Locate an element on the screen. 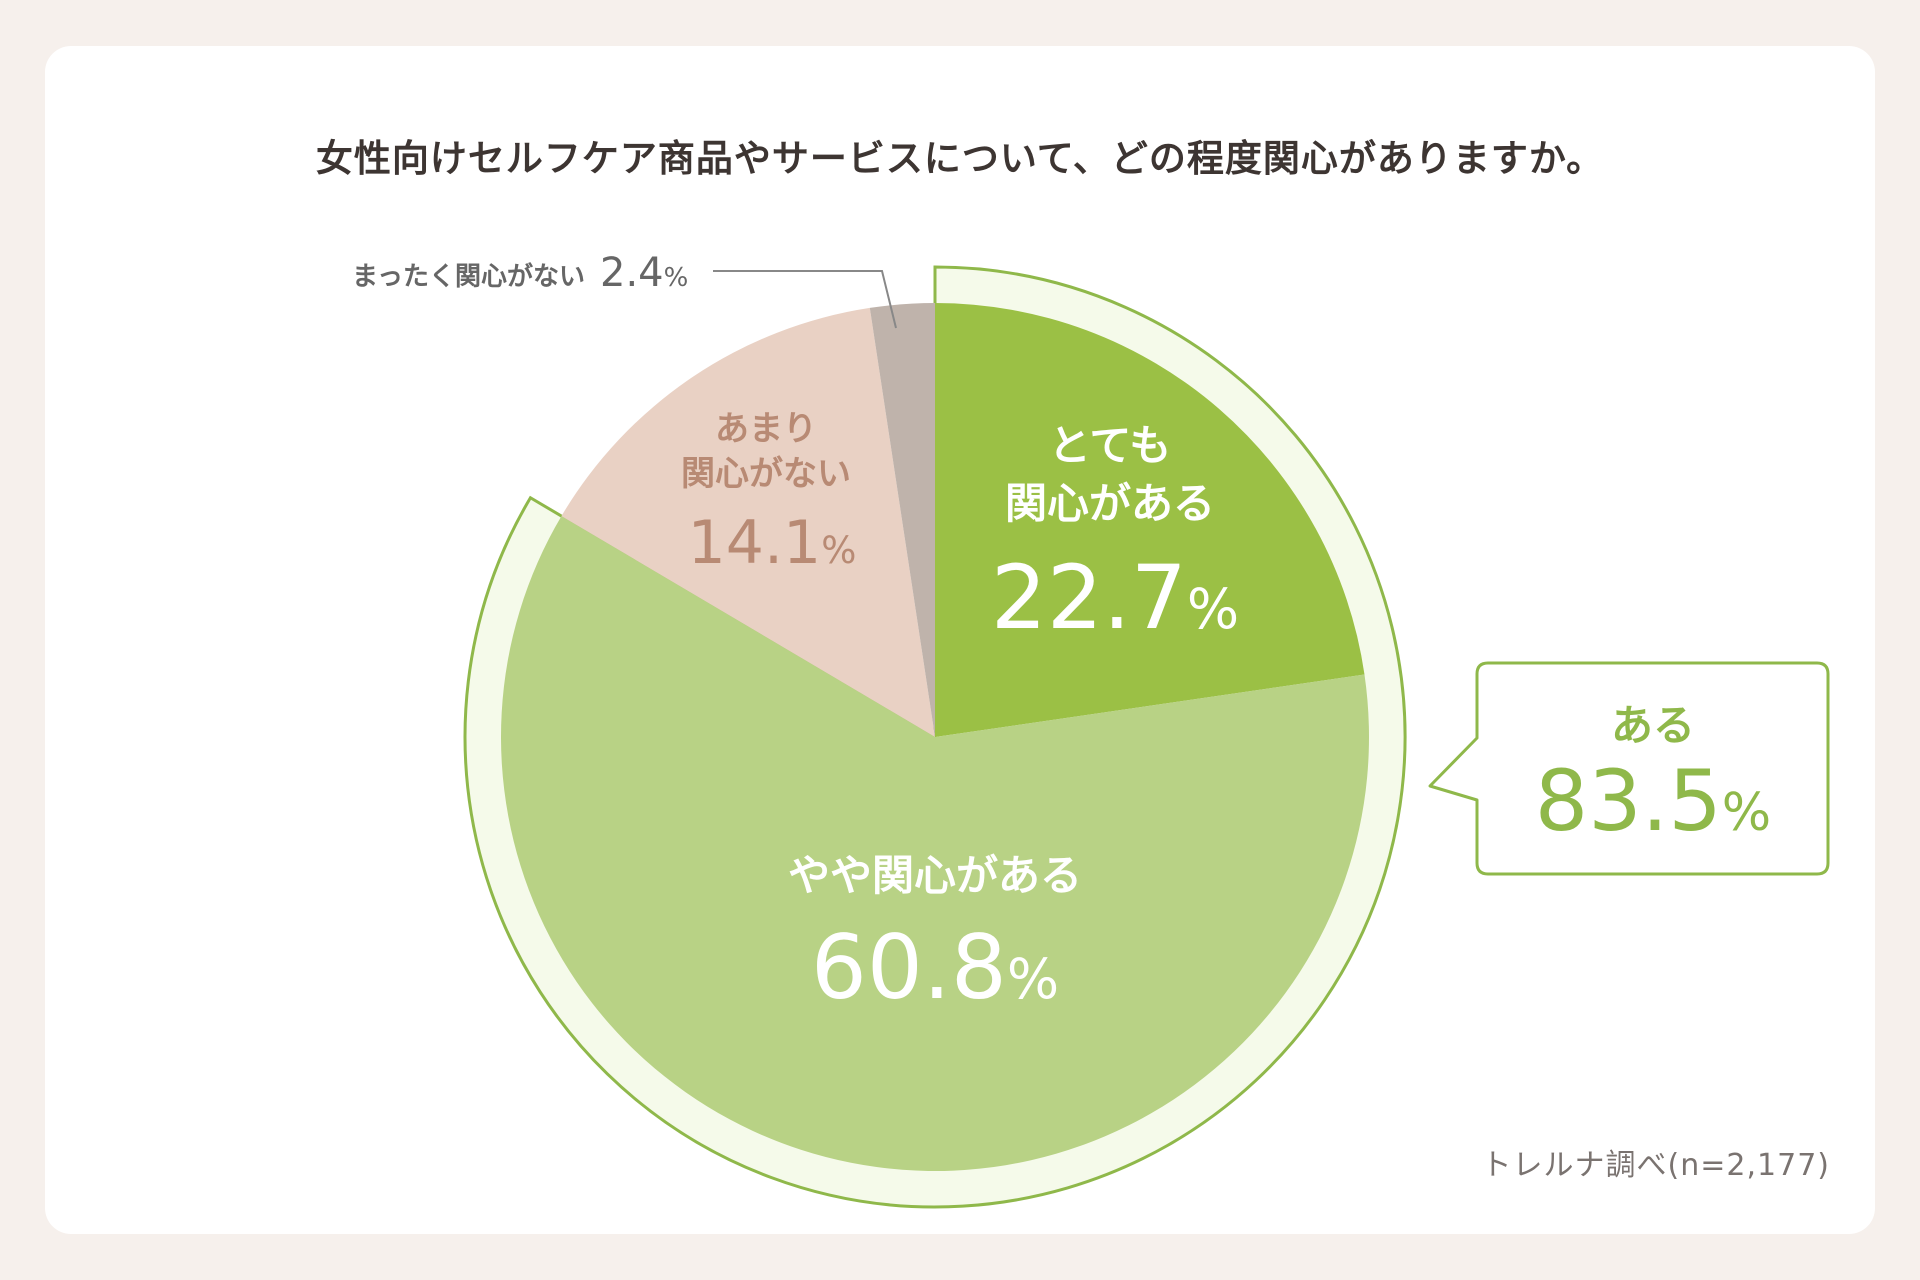 The image size is (1920, 1280). slice-very-interested is located at coordinates (1150, 520).